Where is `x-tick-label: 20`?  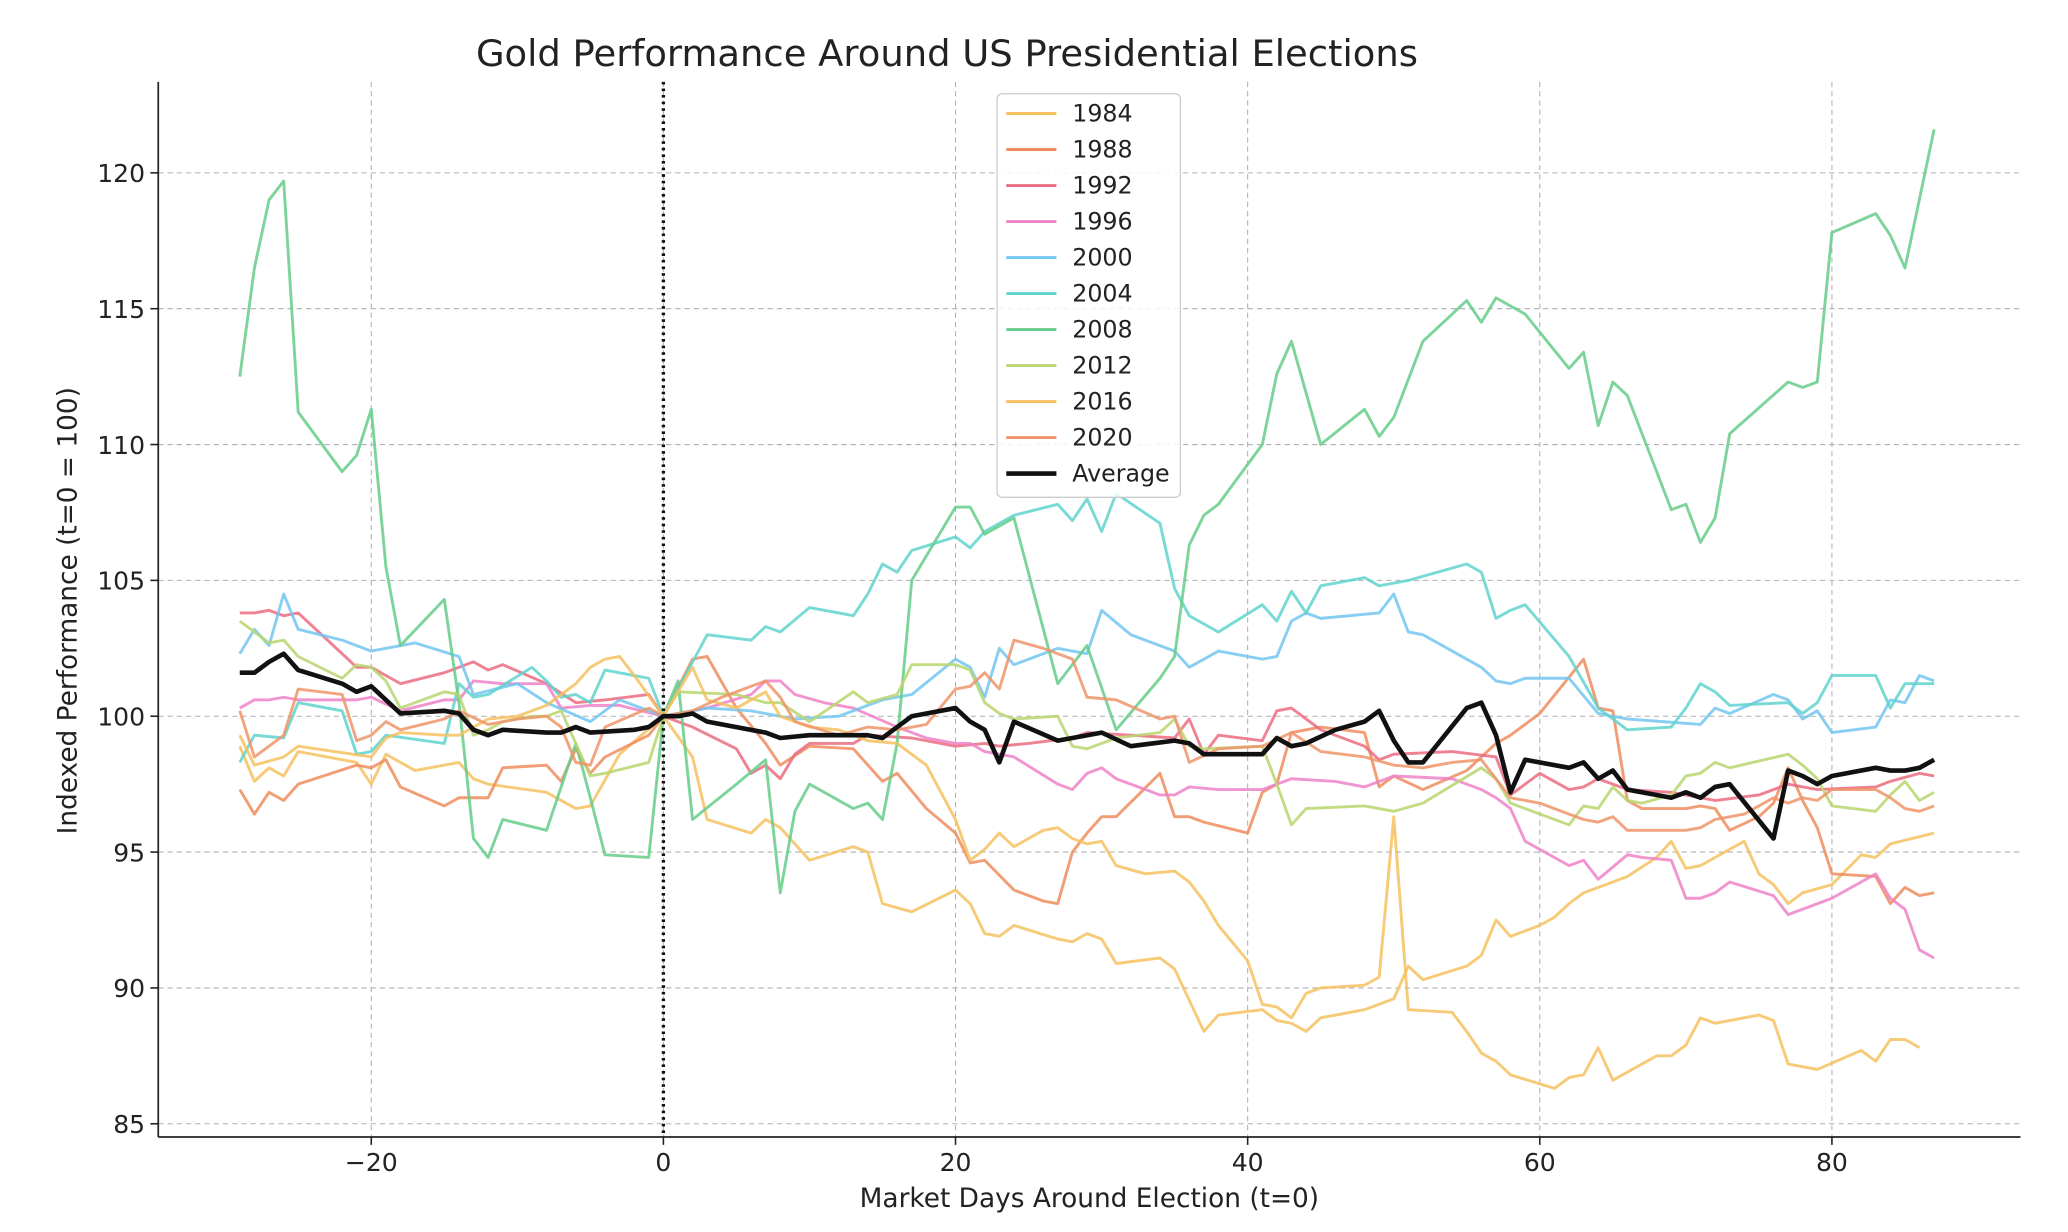 x-tick-label: 20 is located at coordinates (956, 1162).